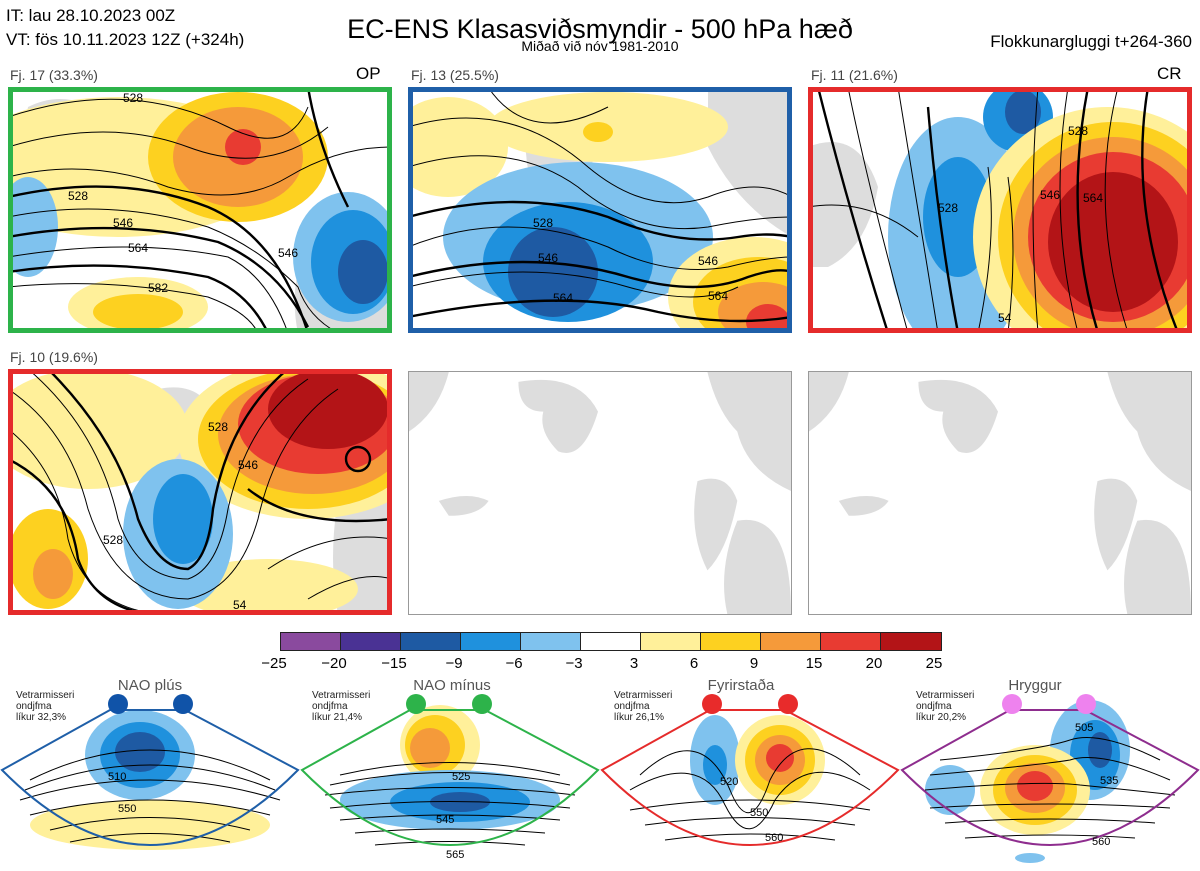 The image size is (1200, 871). What do you see at coordinates (754, 663) in the screenshot?
I see `colorbar-tick: 9` at bounding box center [754, 663].